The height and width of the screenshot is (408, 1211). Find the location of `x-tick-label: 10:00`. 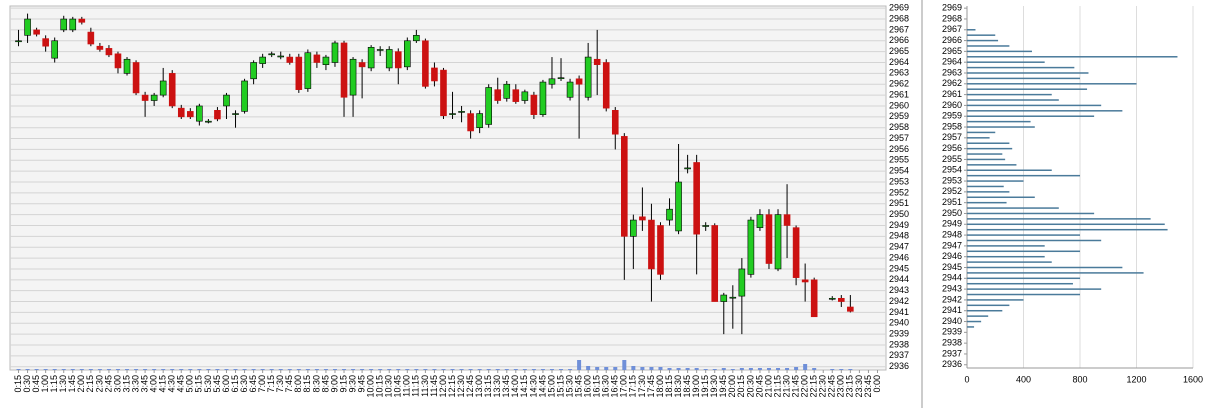

x-tick-label: 10:00 is located at coordinates (371, 386).